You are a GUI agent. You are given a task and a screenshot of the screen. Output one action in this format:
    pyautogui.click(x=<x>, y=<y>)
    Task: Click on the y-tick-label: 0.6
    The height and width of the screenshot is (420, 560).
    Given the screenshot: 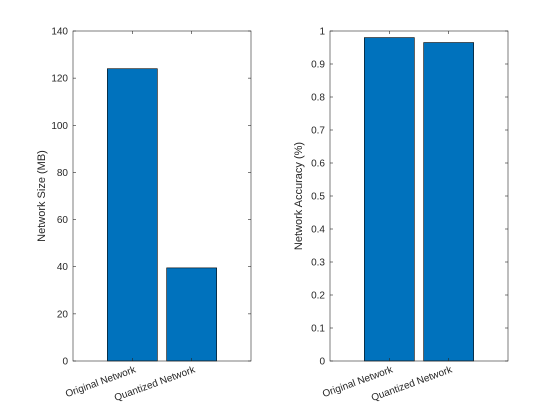 What is the action you would take?
    pyautogui.click(x=318, y=164)
    